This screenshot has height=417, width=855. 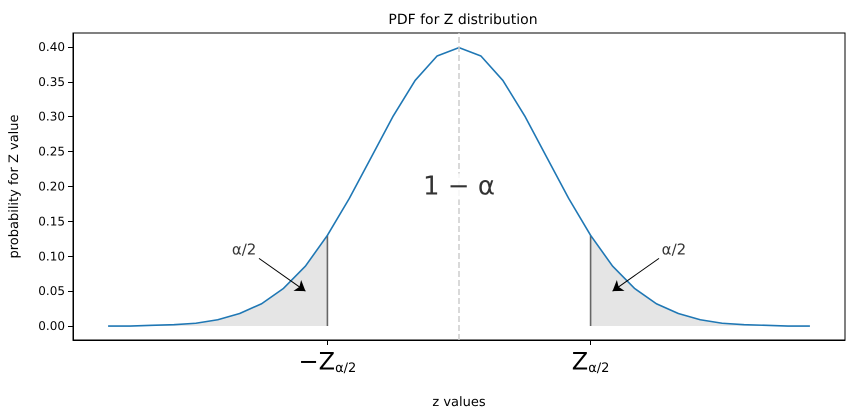 What do you see at coordinates (14, 186) in the screenshot?
I see `y-axis-title: probability for Z value` at bounding box center [14, 186].